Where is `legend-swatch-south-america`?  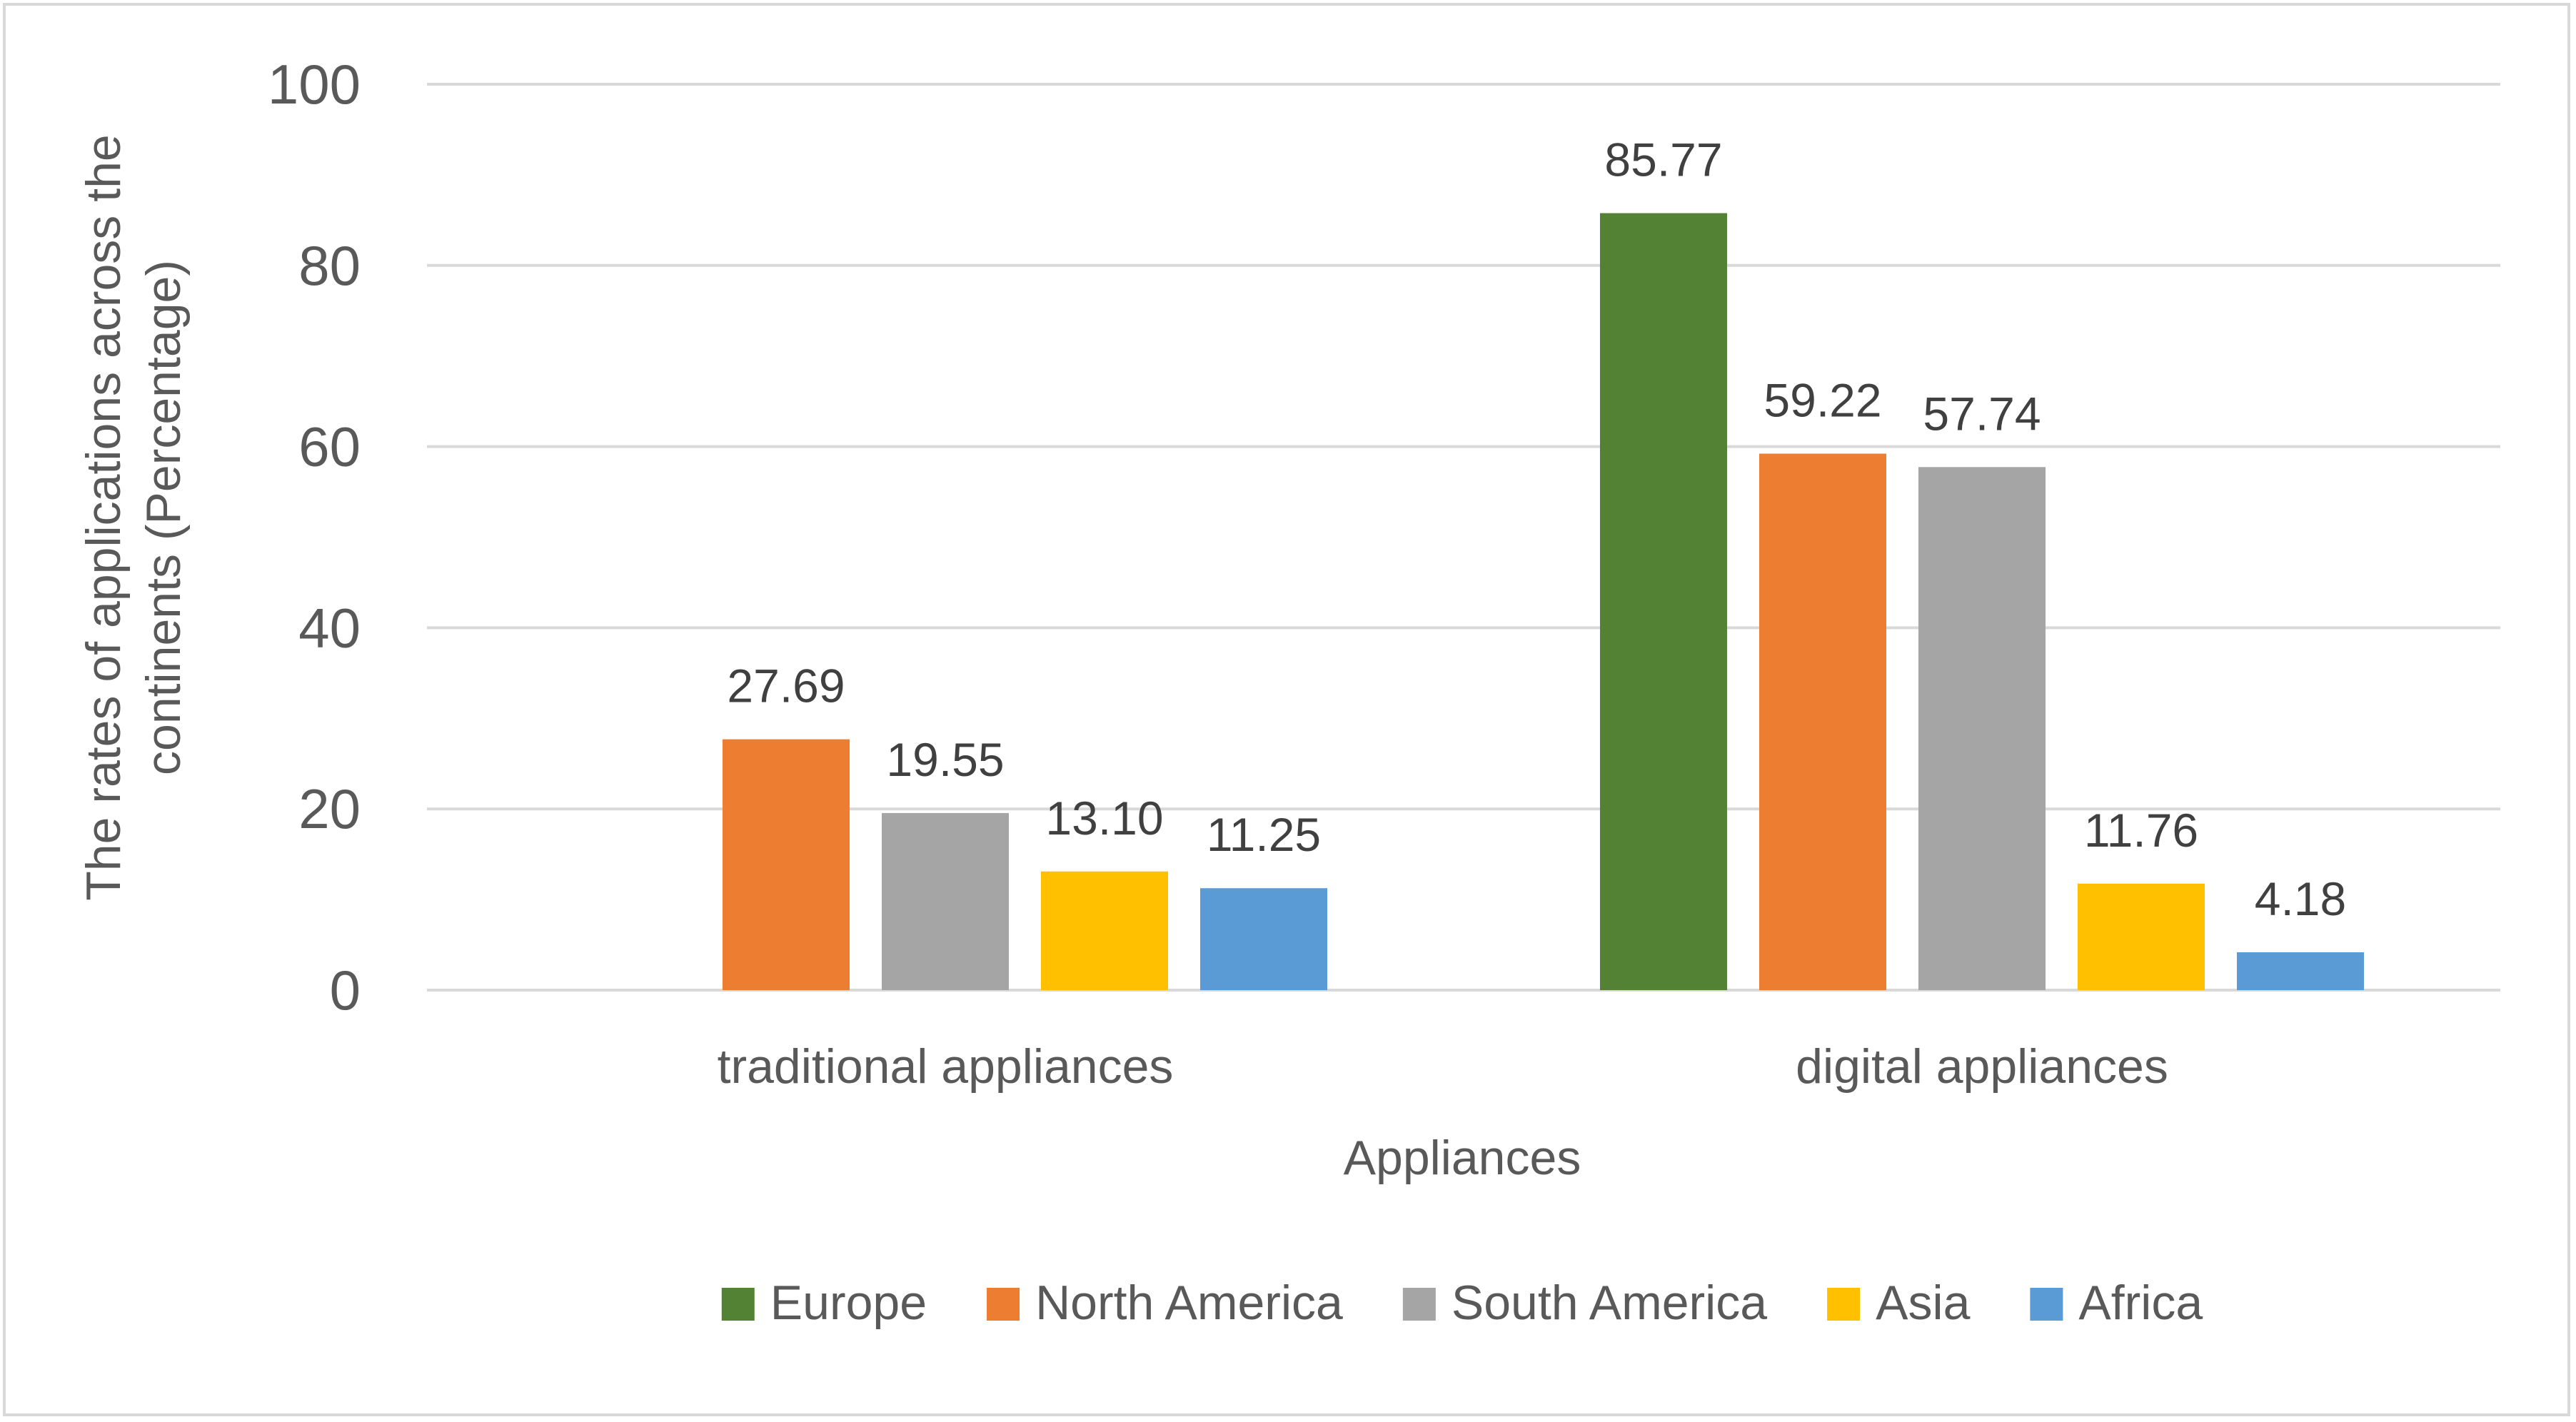
legend-swatch-south-america is located at coordinates (1419, 1304).